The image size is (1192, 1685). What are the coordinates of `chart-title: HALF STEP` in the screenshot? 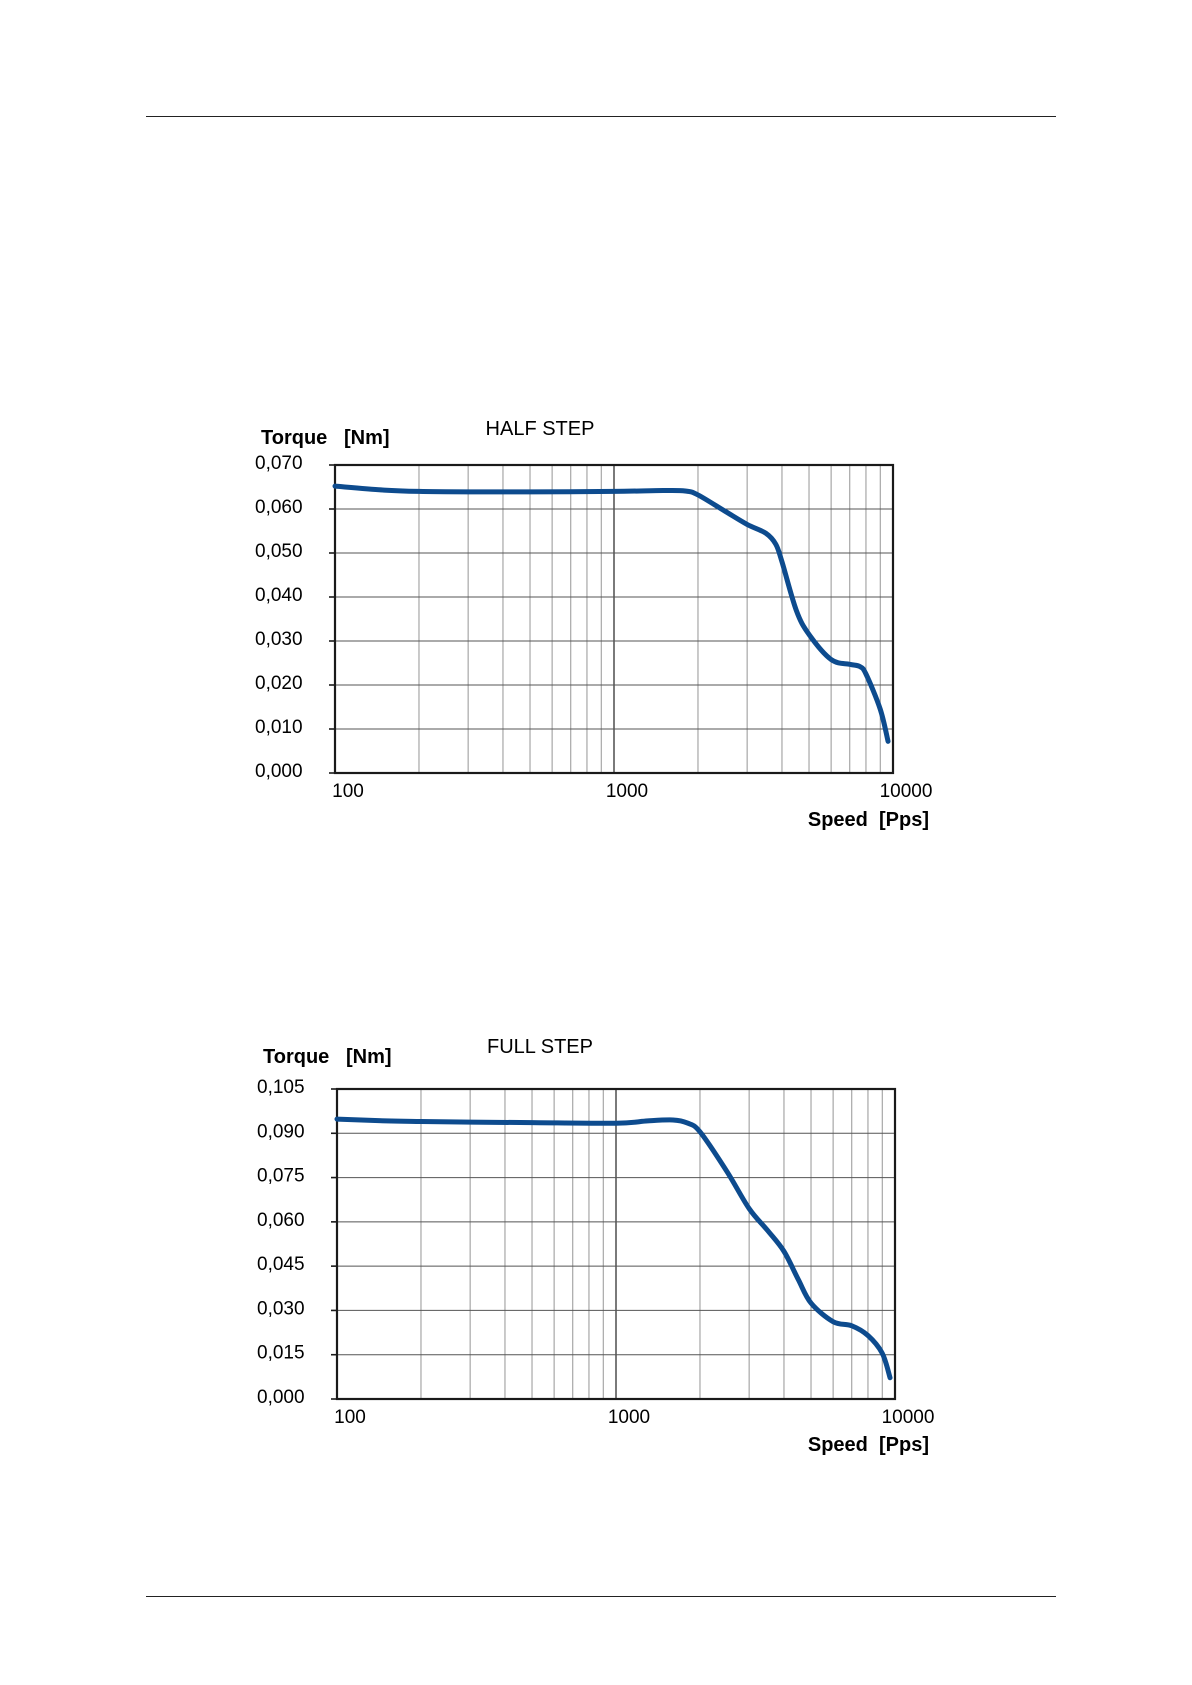 It's located at (540, 429).